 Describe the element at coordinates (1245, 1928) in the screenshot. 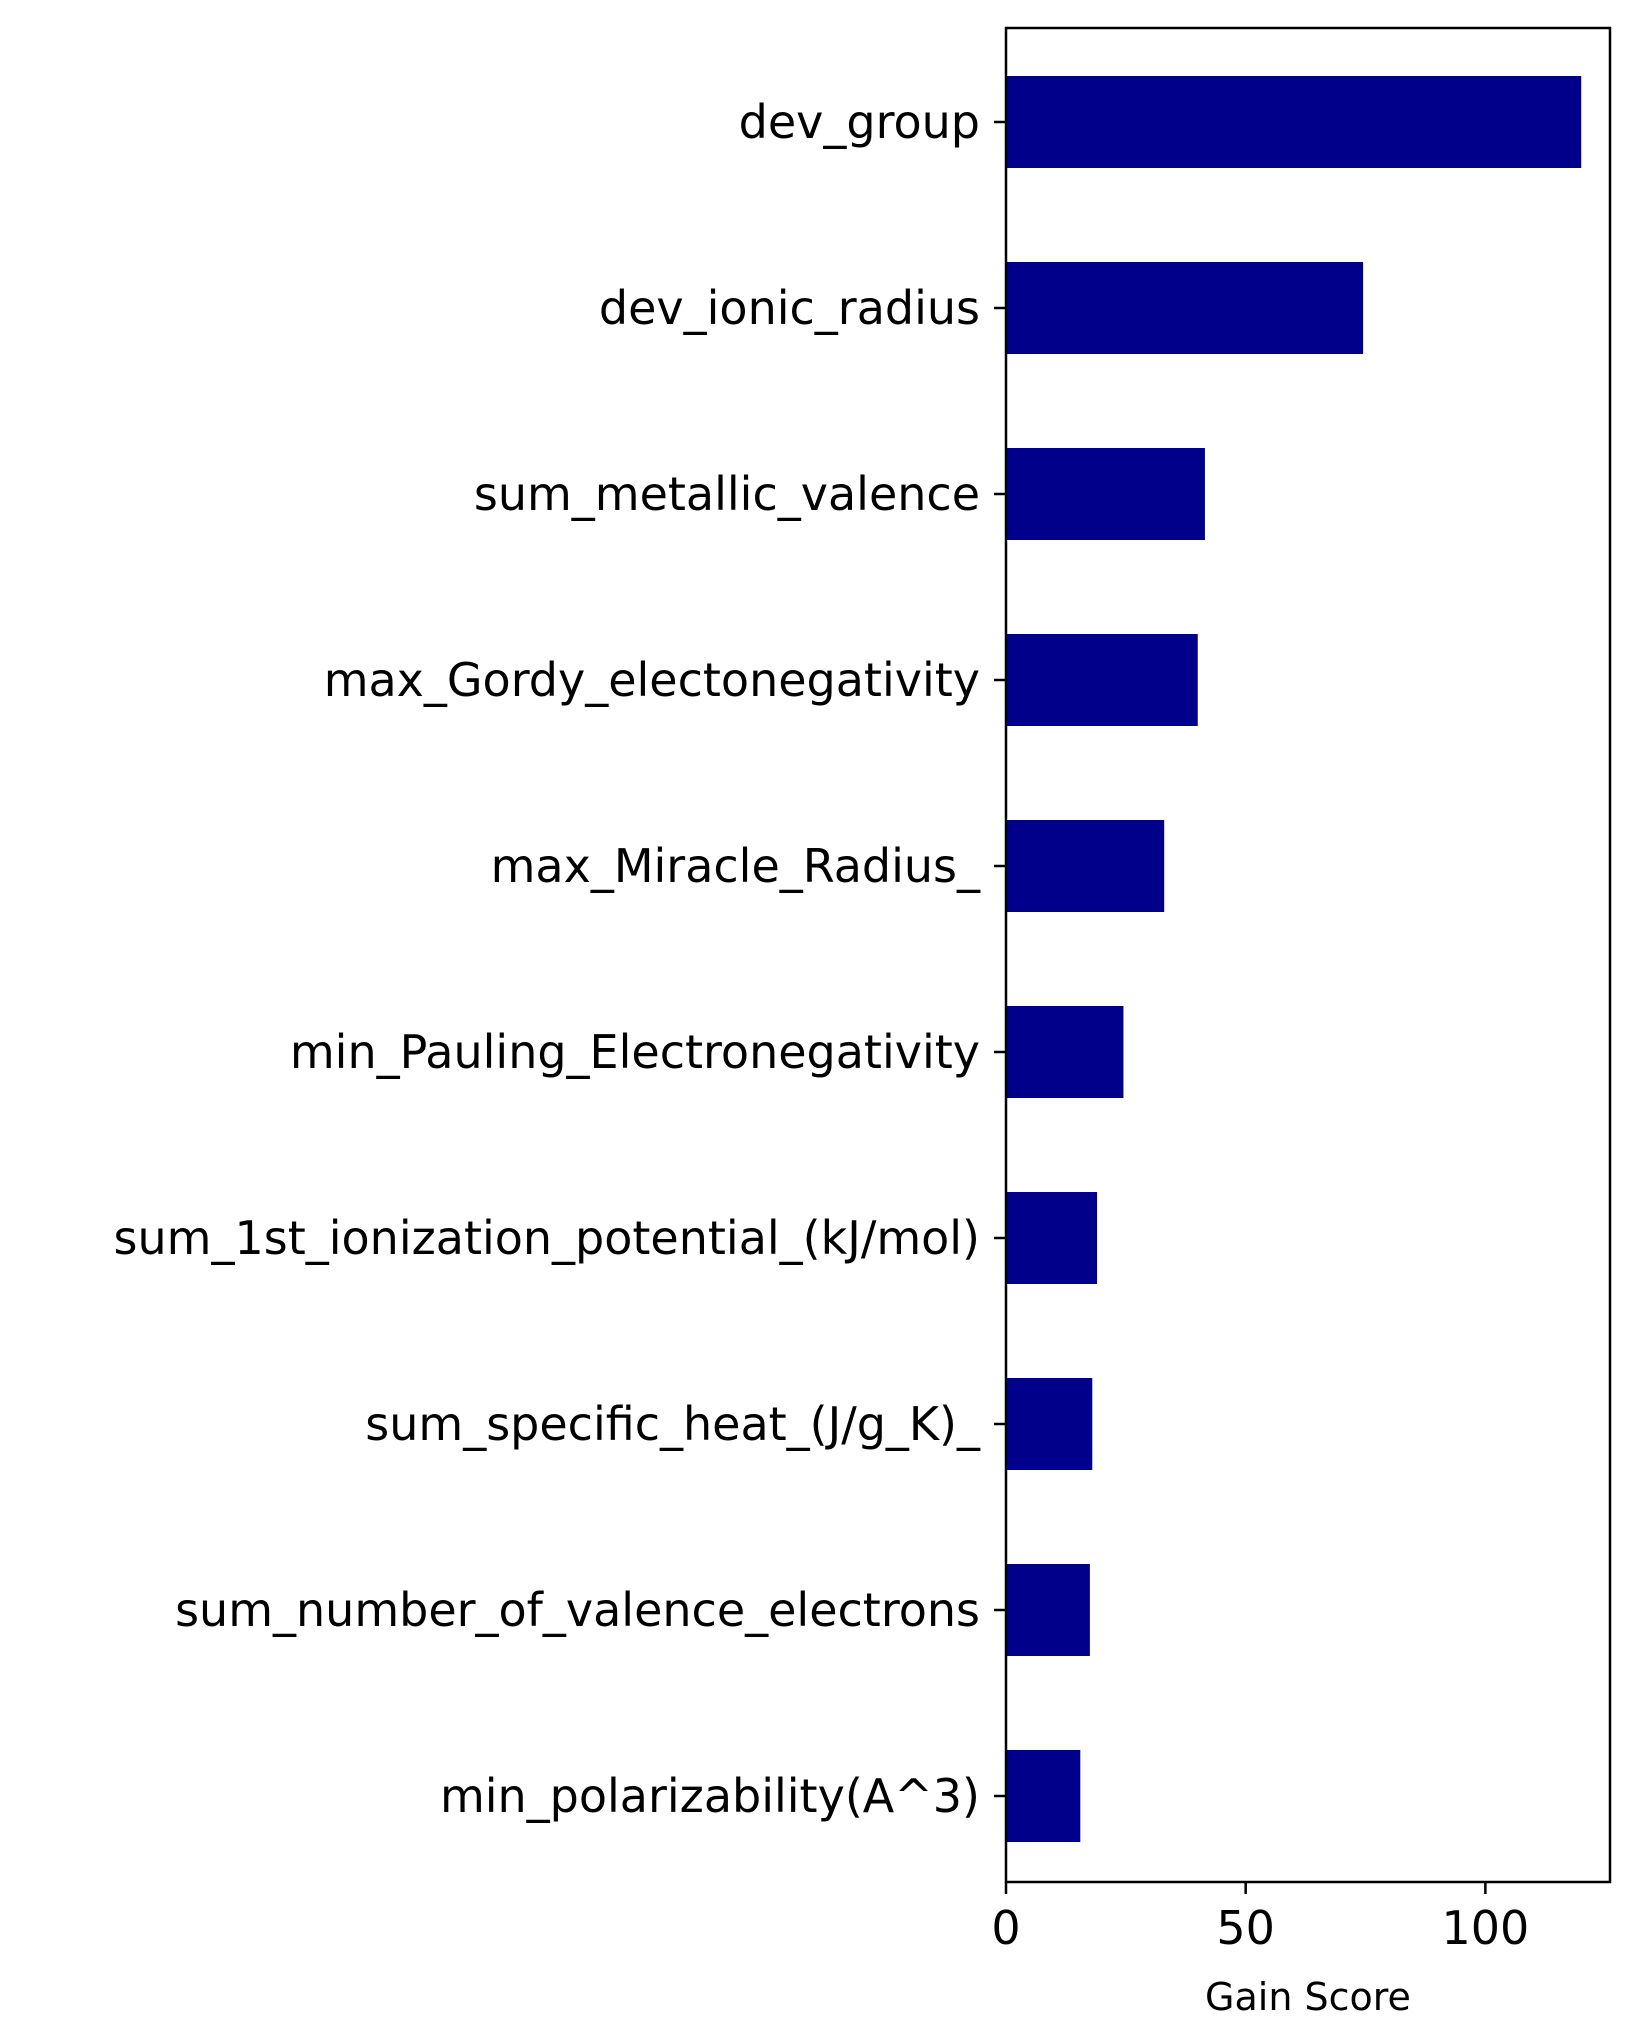

I see `x-tick-label-1: 50` at that location.